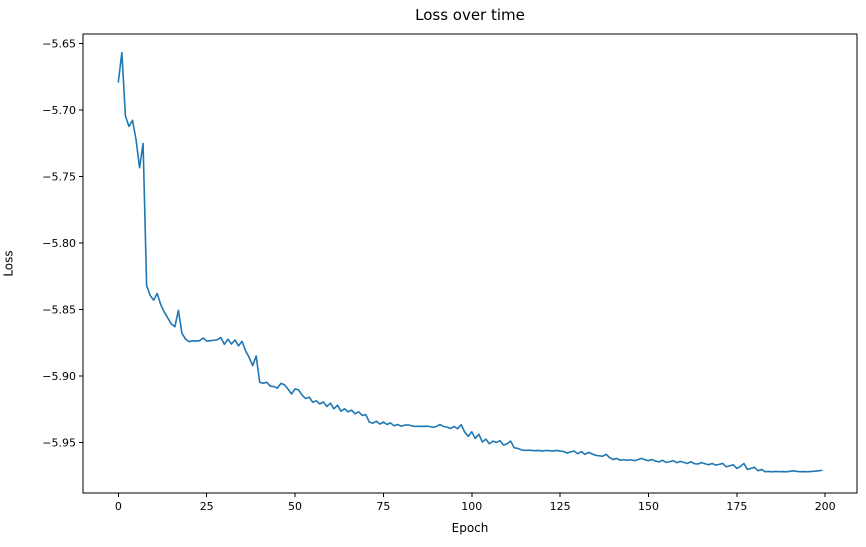 The height and width of the screenshot is (547, 866). I want to click on x-tick-label: 25, so click(207, 506).